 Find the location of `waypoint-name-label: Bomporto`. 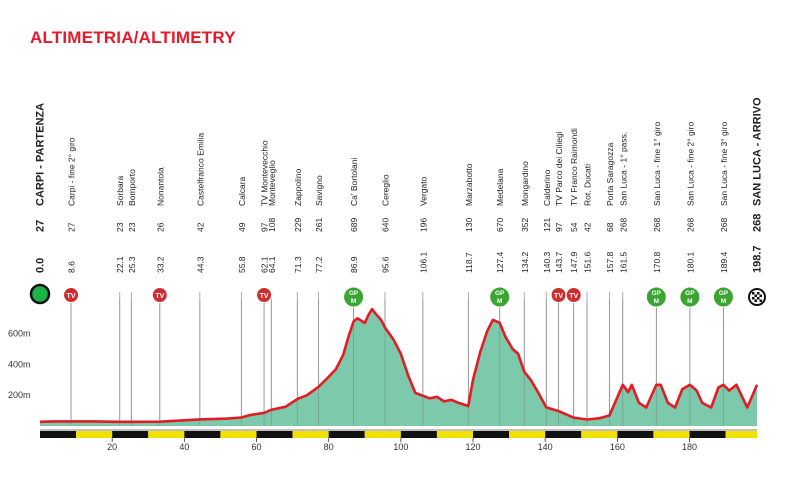

waypoint-name-label: Bomporto is located at coordinates (132, 187).